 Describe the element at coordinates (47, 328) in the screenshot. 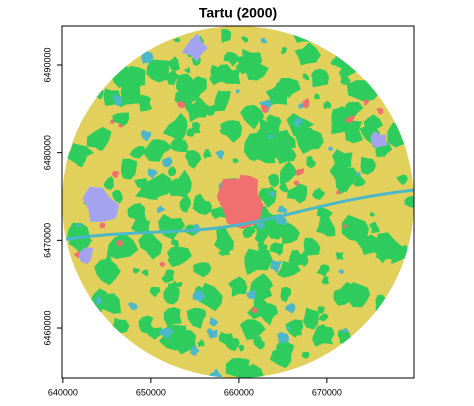

I see `y-tick-label: 6460000` at that location.